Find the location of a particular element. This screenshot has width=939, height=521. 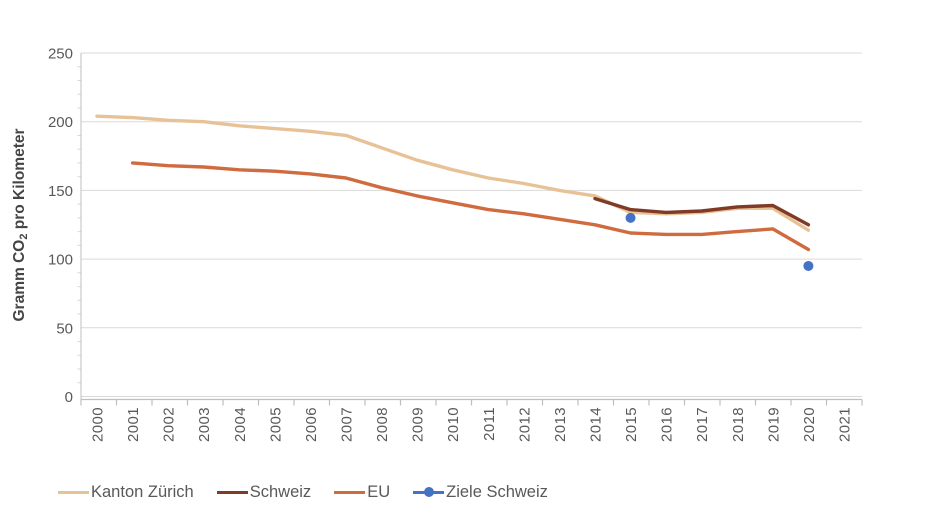

legend-label: Kanton Zürich is located at coordinates (142, 492).